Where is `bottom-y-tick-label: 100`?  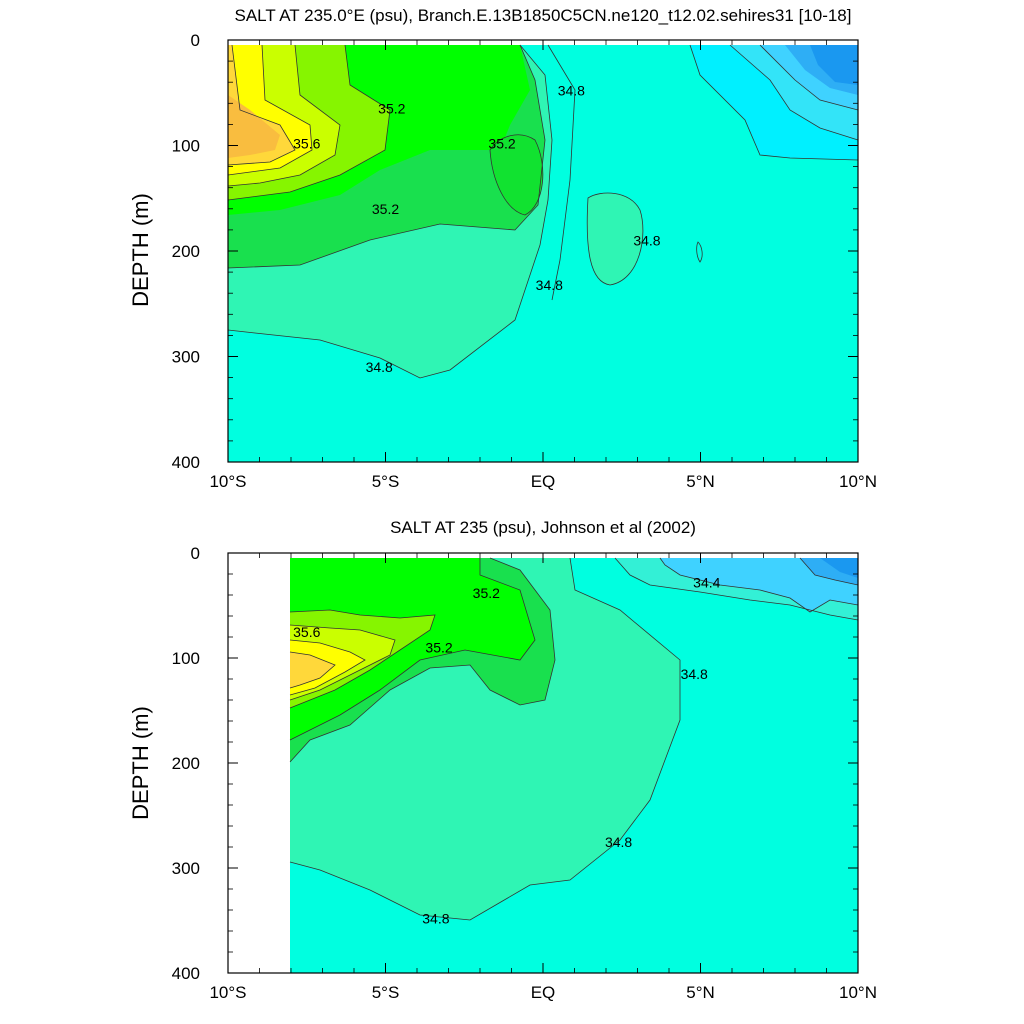 bottom-y-tick-label: 100 is located at coordinates (186, 658).